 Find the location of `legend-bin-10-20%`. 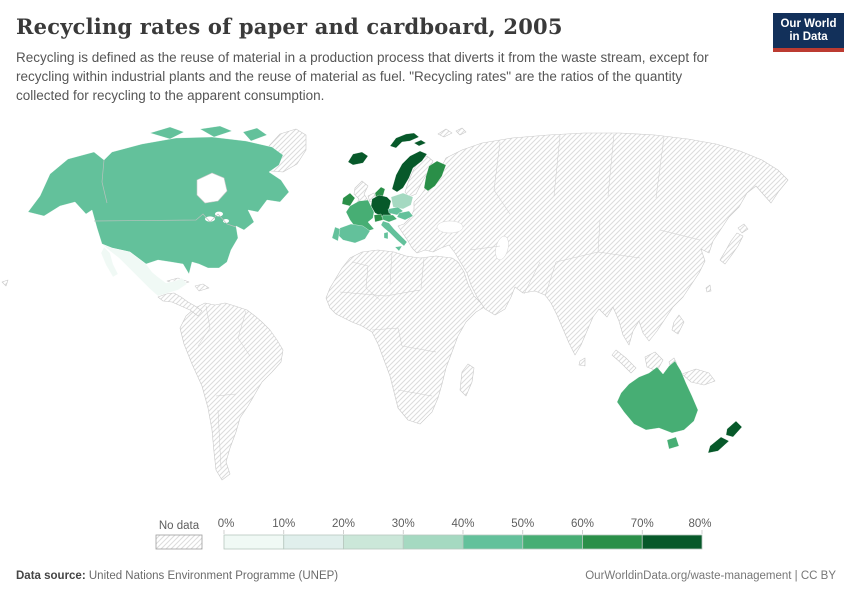

legend-bin-10-20% is located at coordinates (313, 542).